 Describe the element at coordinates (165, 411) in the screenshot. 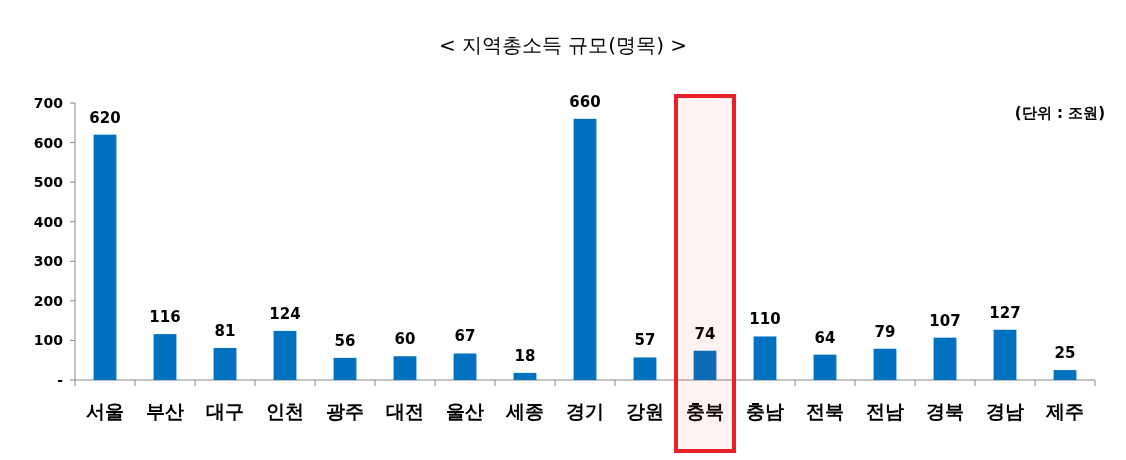

I see `x-tick-label: 부산` at that location.